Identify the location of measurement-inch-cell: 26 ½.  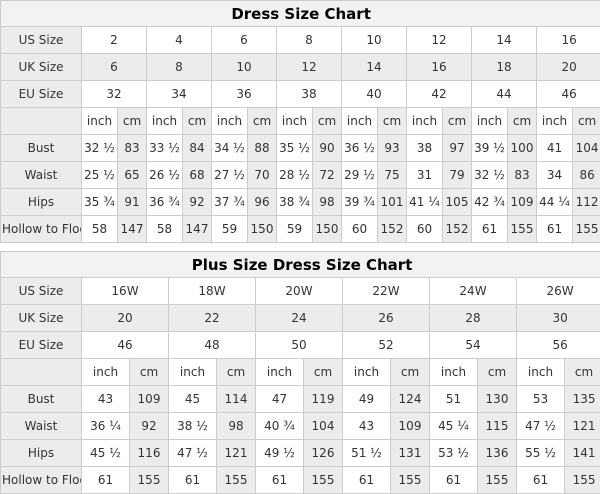
(165, 175).